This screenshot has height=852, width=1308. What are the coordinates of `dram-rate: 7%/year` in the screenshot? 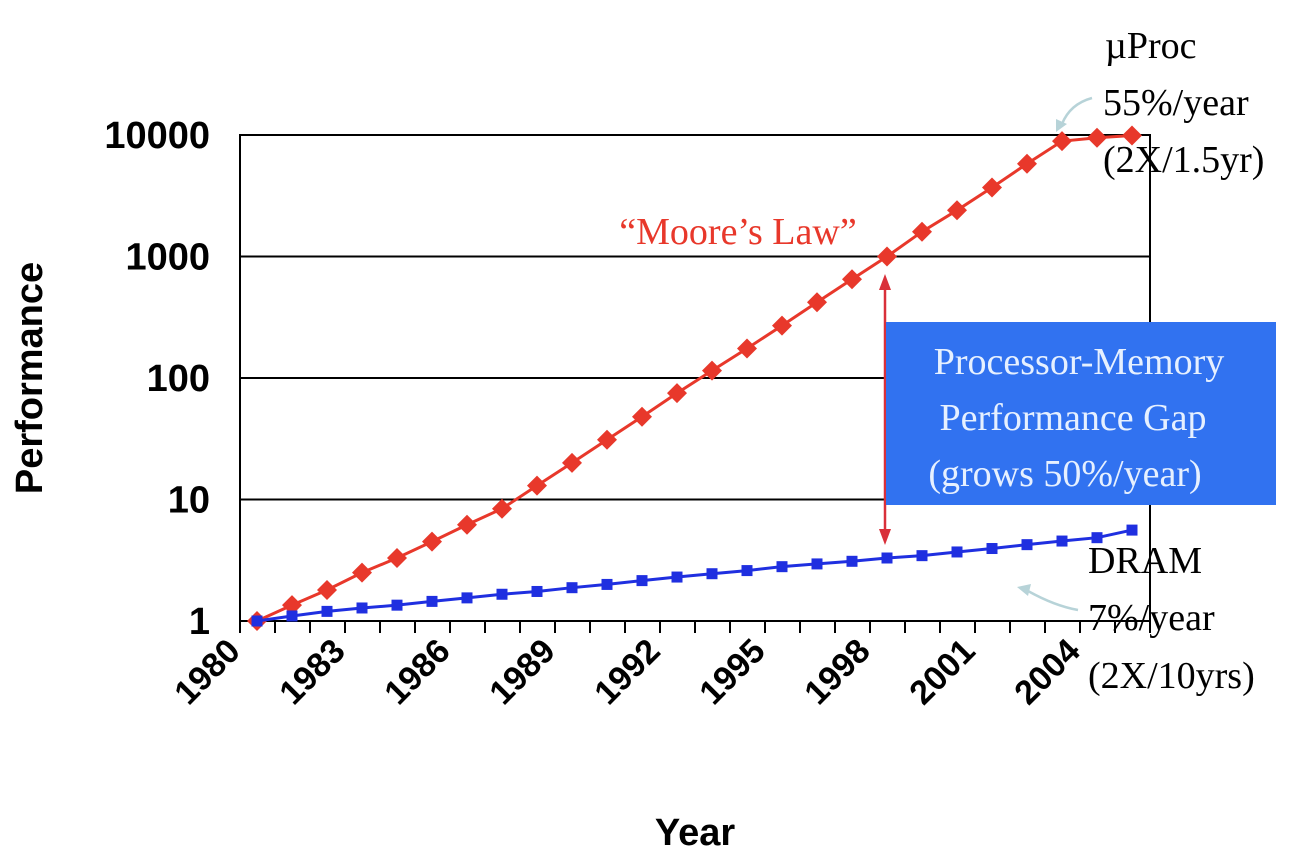 It's located at (1151, 618).